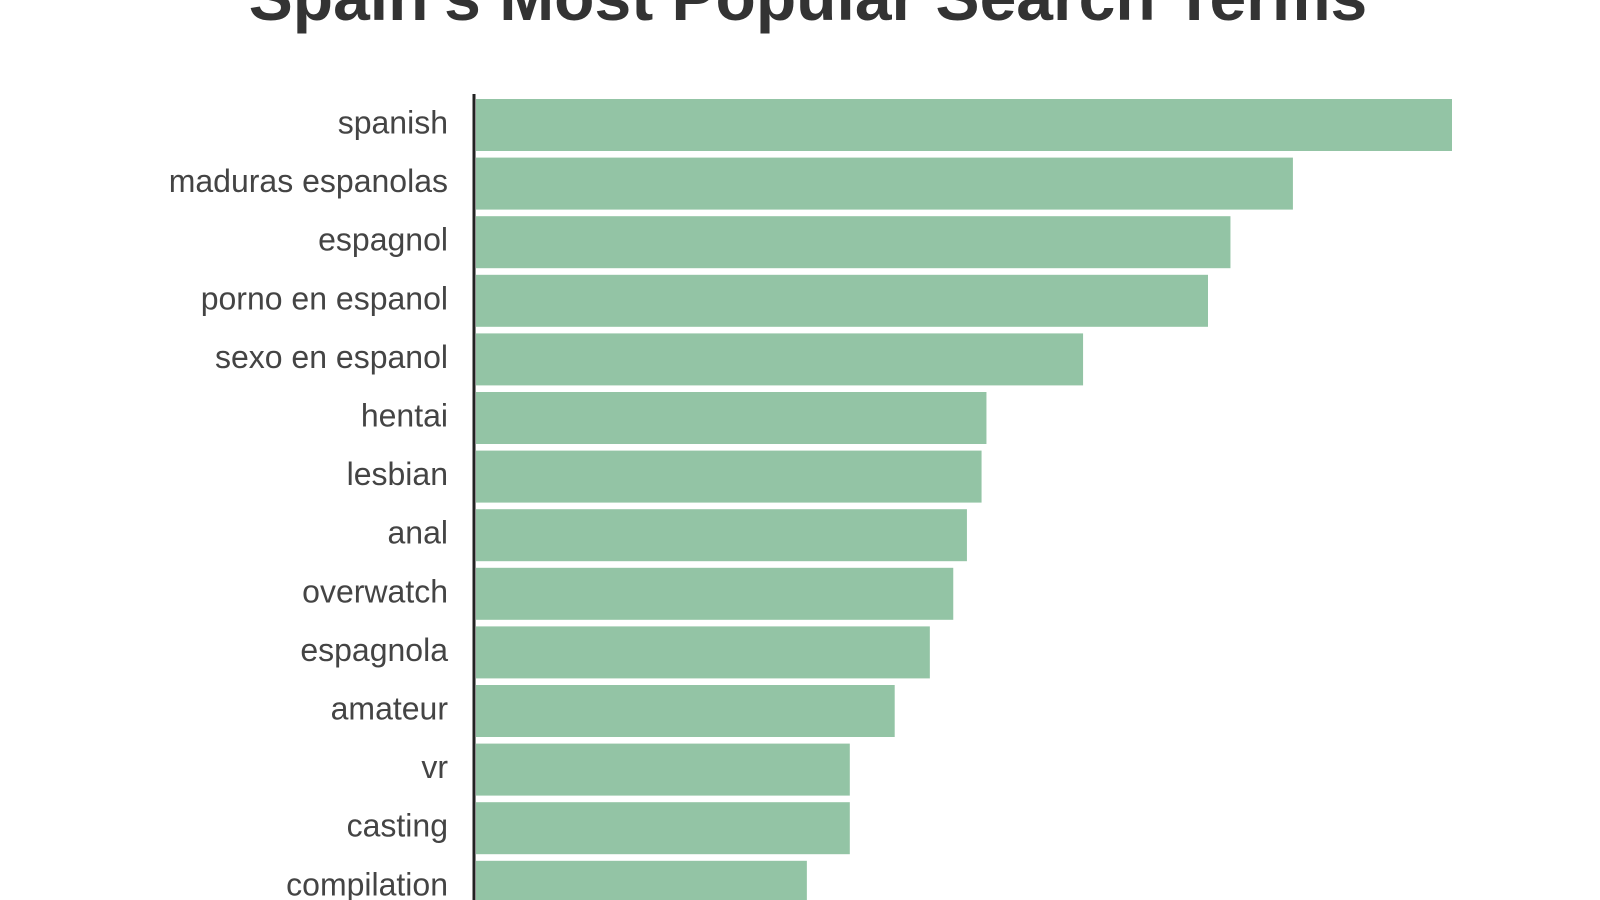 The height and width of the screenshot is (900, 1600). I want to click on y-tick-label: hentai, so click(404, 415).